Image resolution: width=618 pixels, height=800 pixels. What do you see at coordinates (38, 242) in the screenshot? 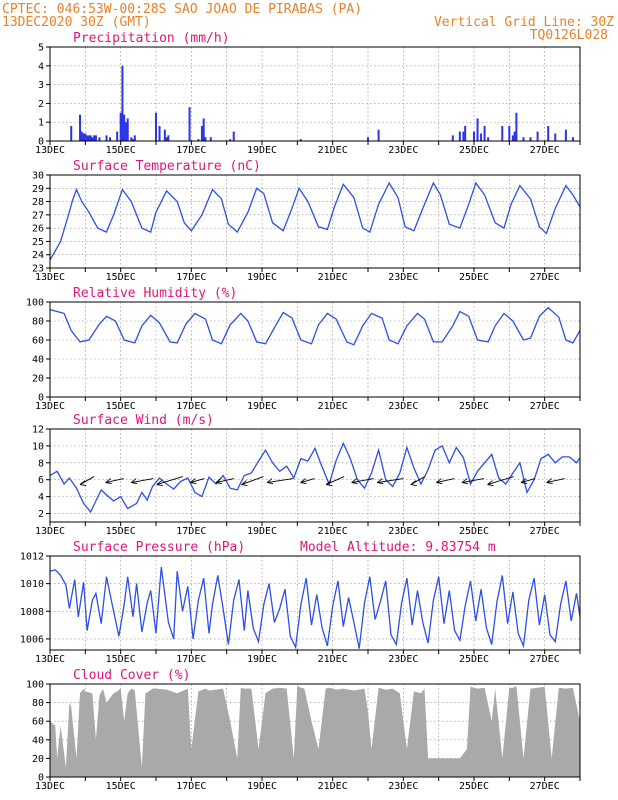
I see `y-tick-label: 25` at bounding box center [38, 242].